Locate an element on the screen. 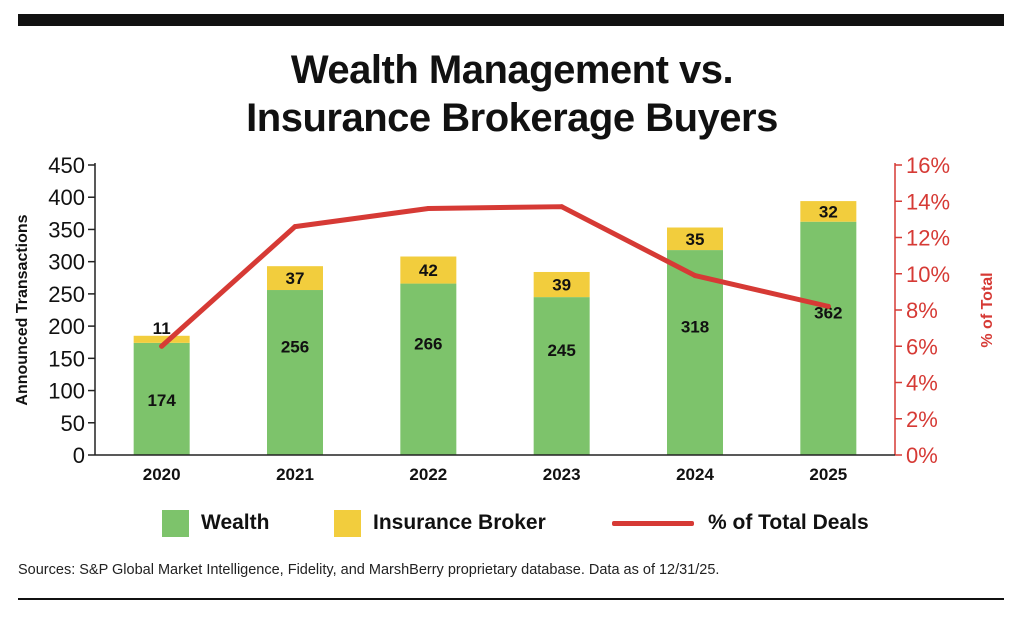 This screenshot has width=1024, height=622. legend-label-wealth: Wealth is located at coordinates (235, 522).